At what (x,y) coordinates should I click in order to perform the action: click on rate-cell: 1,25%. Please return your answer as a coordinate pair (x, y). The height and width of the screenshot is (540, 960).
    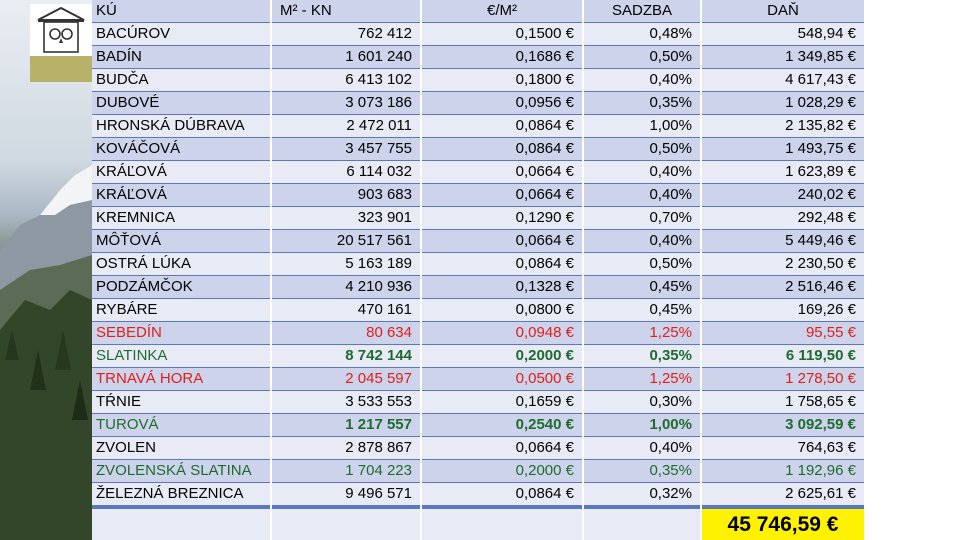
    Looking at the image, I should click on (642, 379).